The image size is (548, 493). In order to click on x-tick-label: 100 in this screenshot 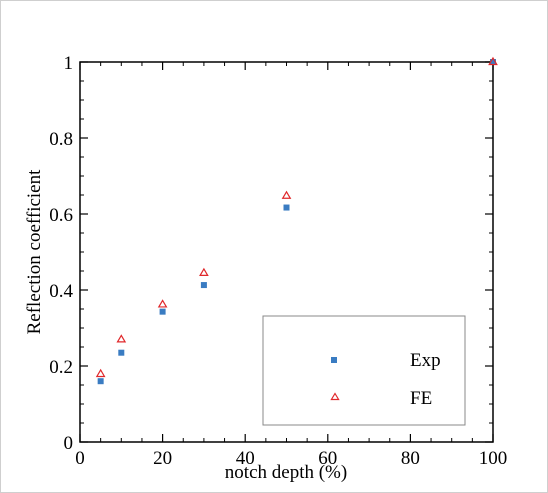, I will do `click(493, 458)`.